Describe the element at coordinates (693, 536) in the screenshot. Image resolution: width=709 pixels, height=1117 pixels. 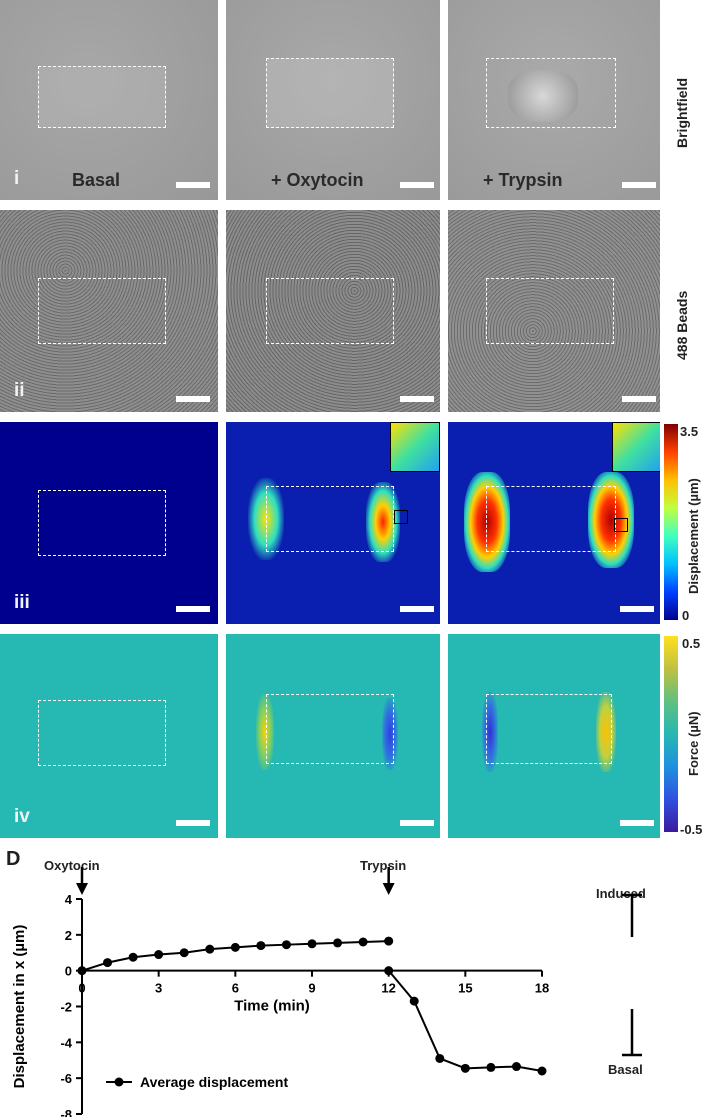
I see `row-side-label-displacement: Displacement (µm)` at that location.